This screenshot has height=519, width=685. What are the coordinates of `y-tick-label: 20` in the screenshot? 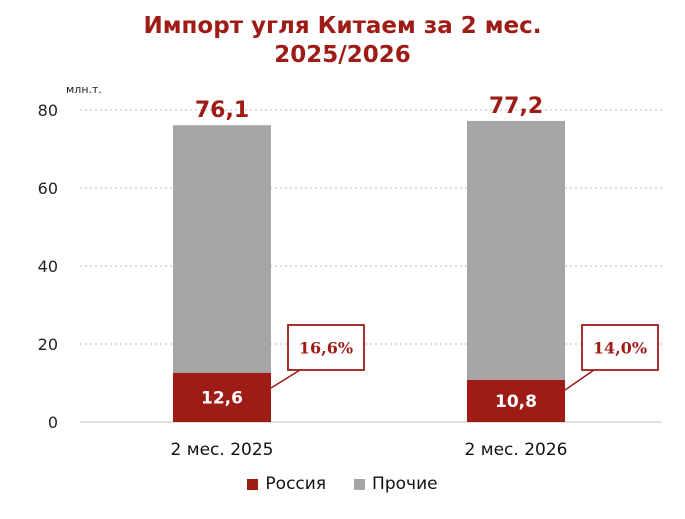 It's located at (48, 344).